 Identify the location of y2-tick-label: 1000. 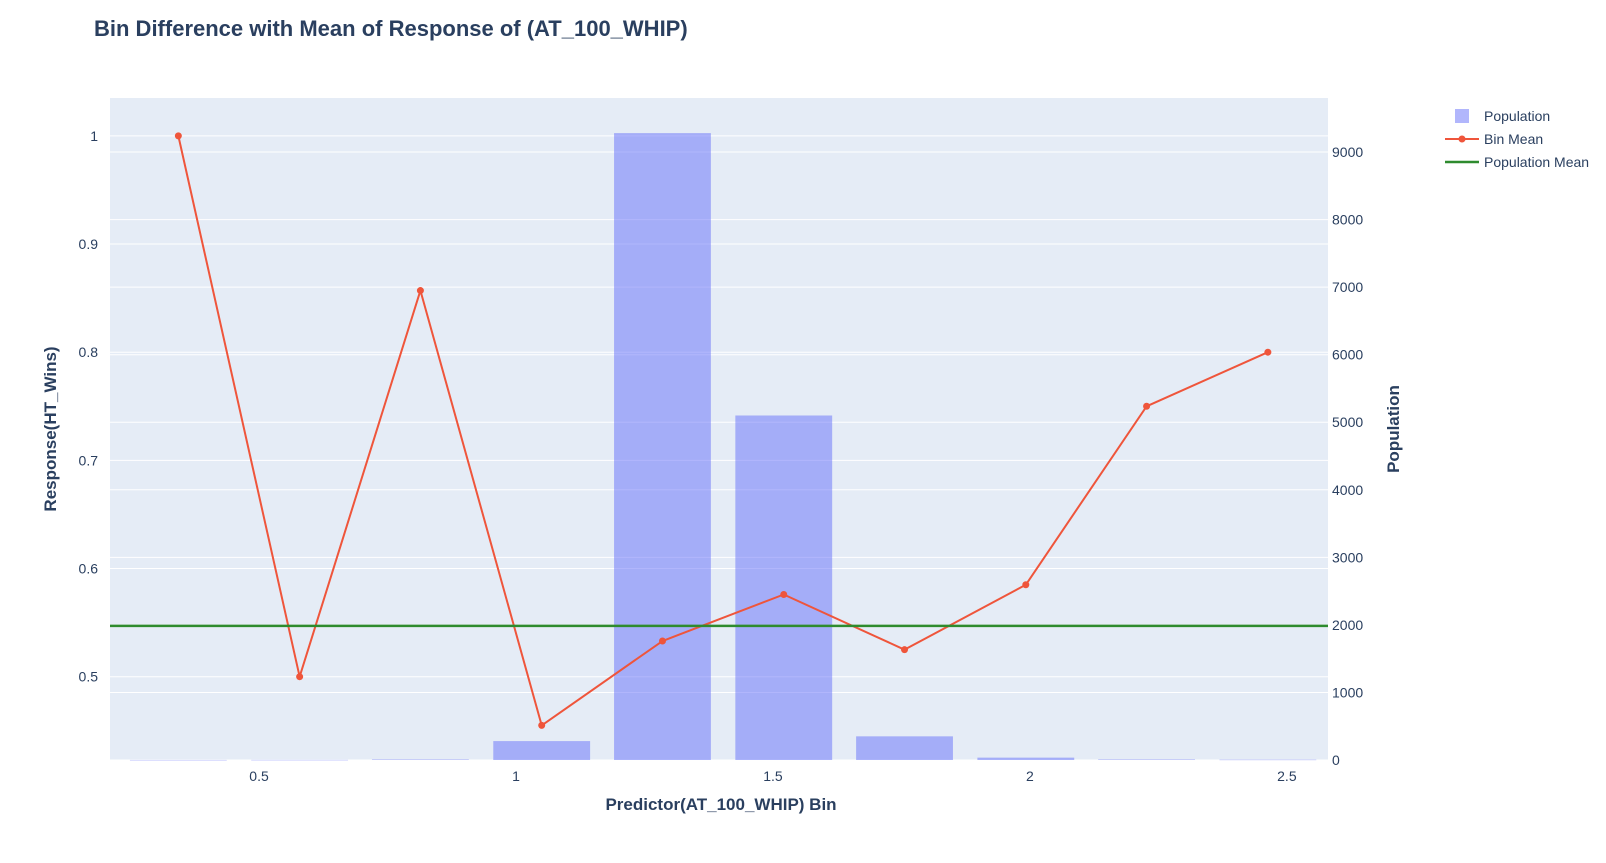
(1347, 692).